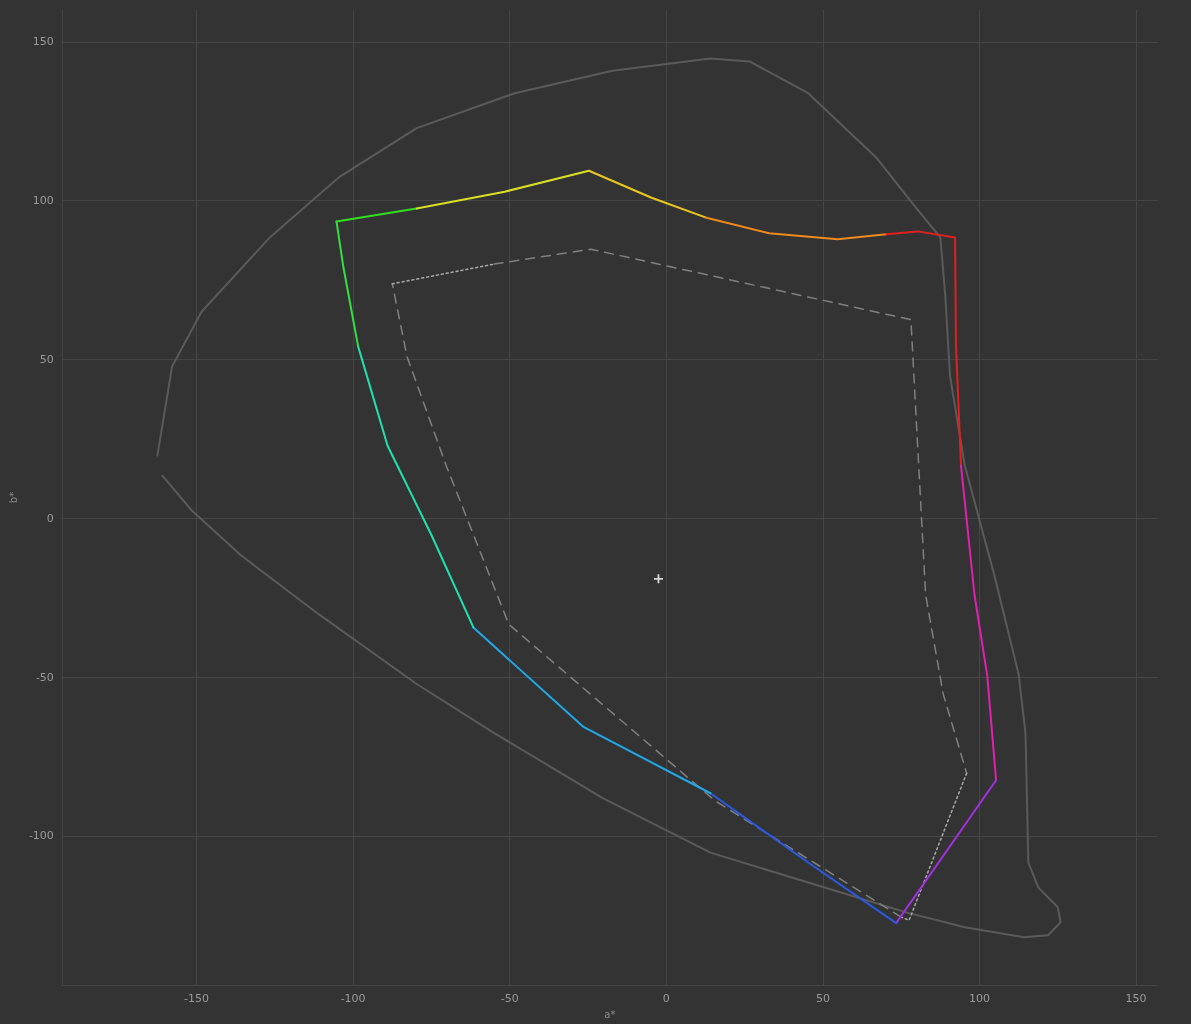 This screenshot has width=1191, height=1024. Describe the element at coordinates (822, 999) in the screenshot. I see `x-tick-label: 50` at that location.